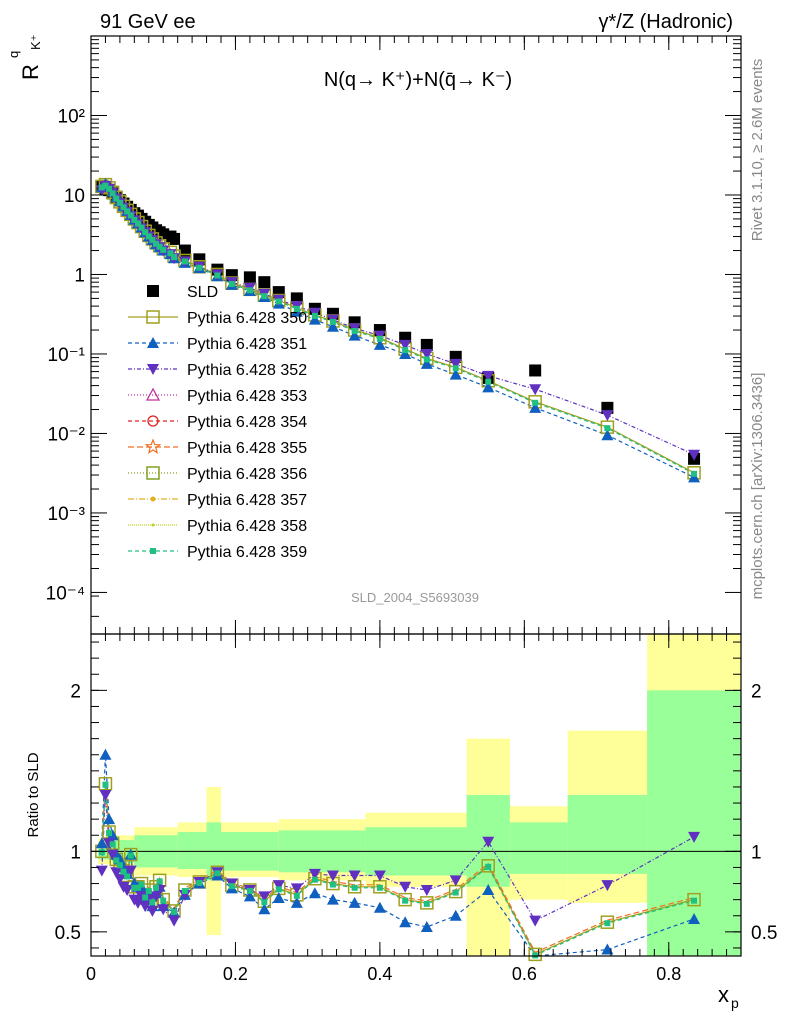 This screenshot has width=786, height=1024. What do you see at coordinates (247, 318) in the screenshot?
I see `legend-label-1: Pythia 6.428 350` at bounding box center [247, 318].